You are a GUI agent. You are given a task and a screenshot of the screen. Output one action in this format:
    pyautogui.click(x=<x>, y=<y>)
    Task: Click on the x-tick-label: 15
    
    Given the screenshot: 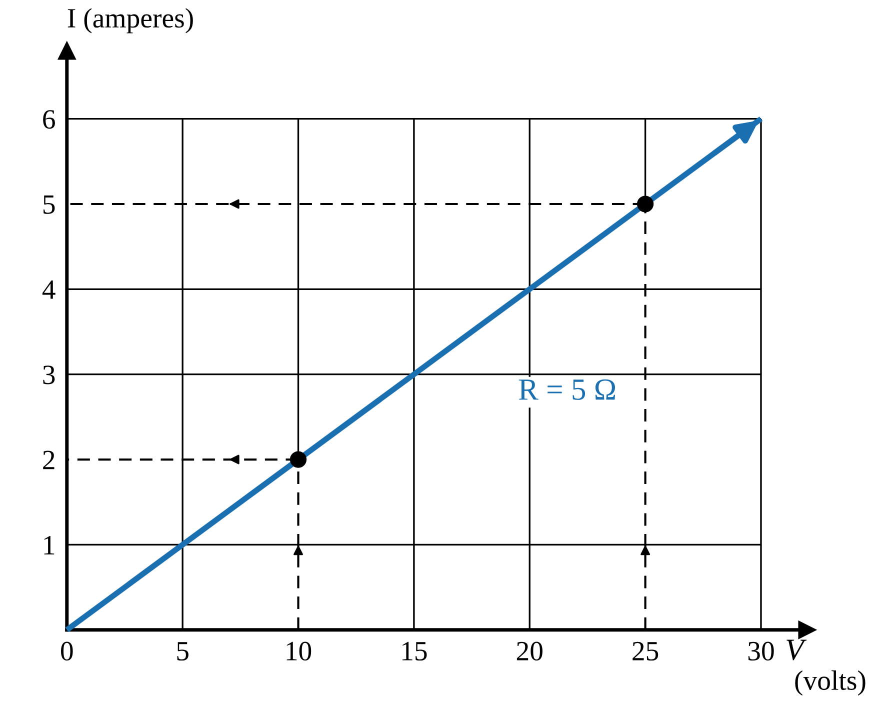 What is the action you would take?
    pyautogui.click(x=414, y=651)
    